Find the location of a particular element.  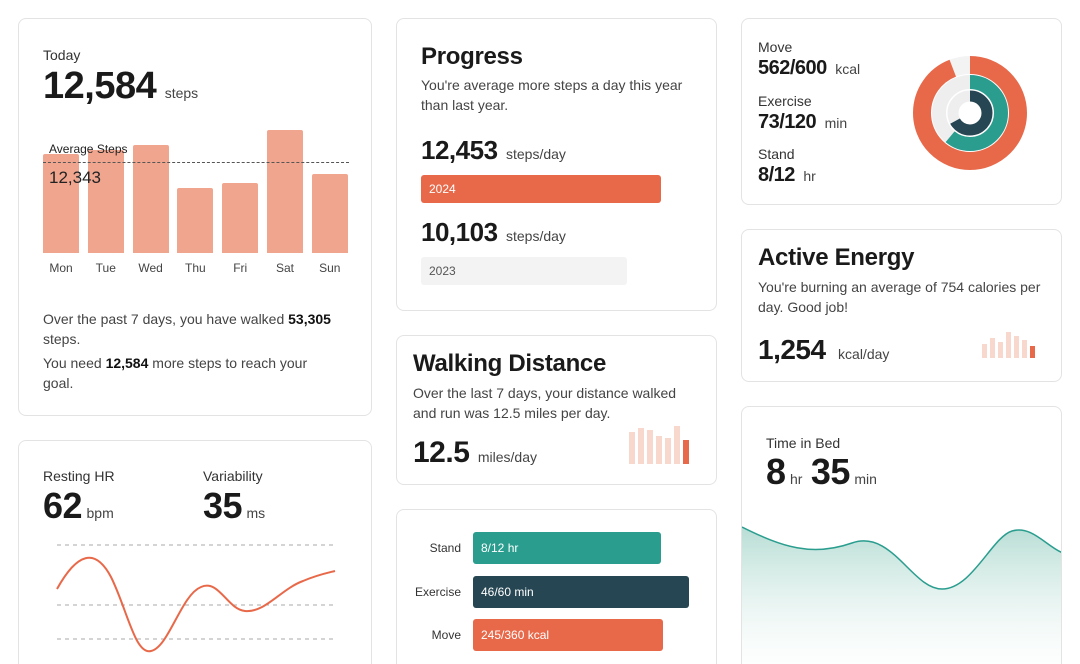

energy-sparkbars-icon is located at coordinates (1008, 345).